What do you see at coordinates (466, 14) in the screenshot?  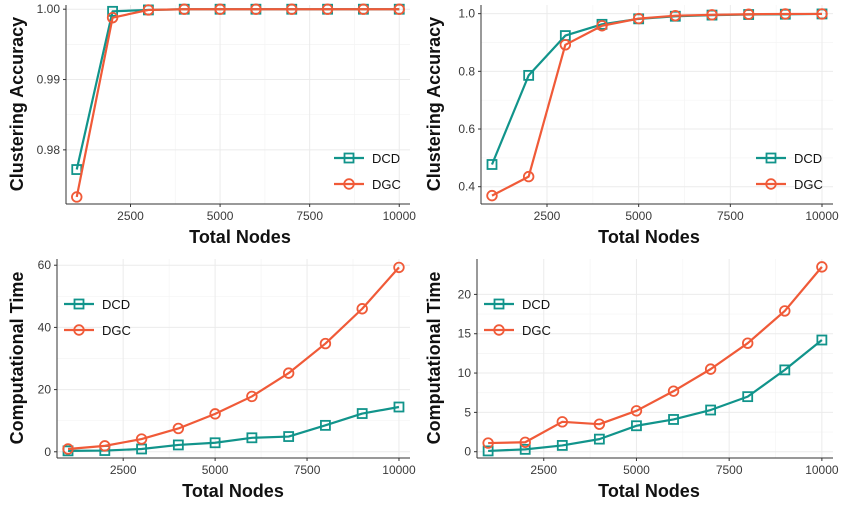 I see `y-tick-label: 1.0` at bounding box center [466, 14].